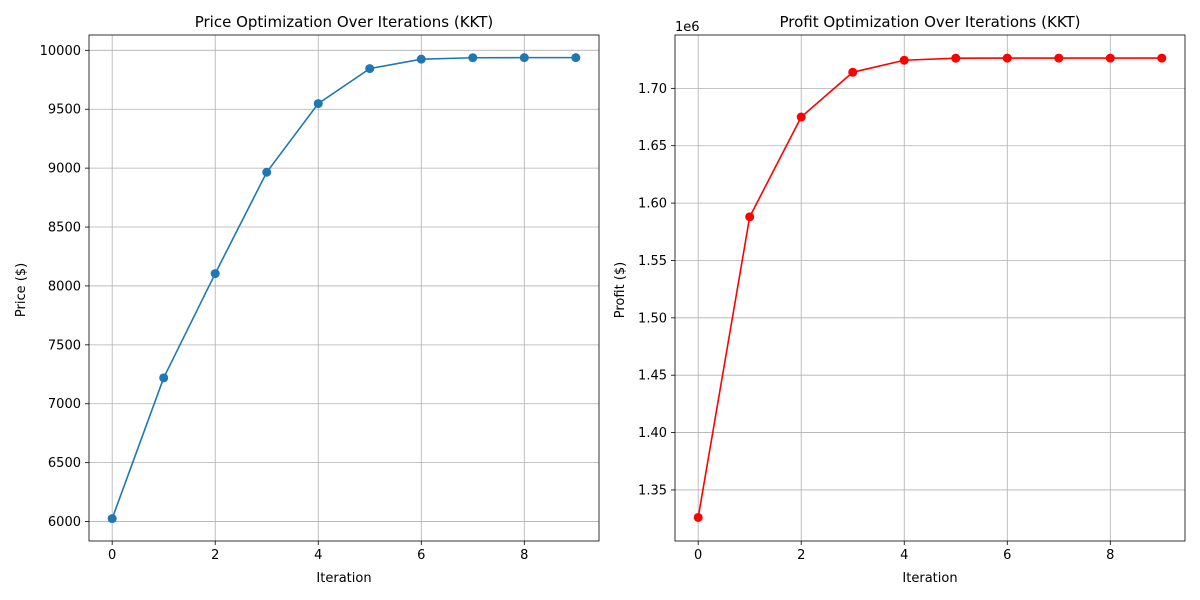 The height and width of the screenshot is (600, 1200). I want to click on price-x-tick-label: 2, so click(215, 555).